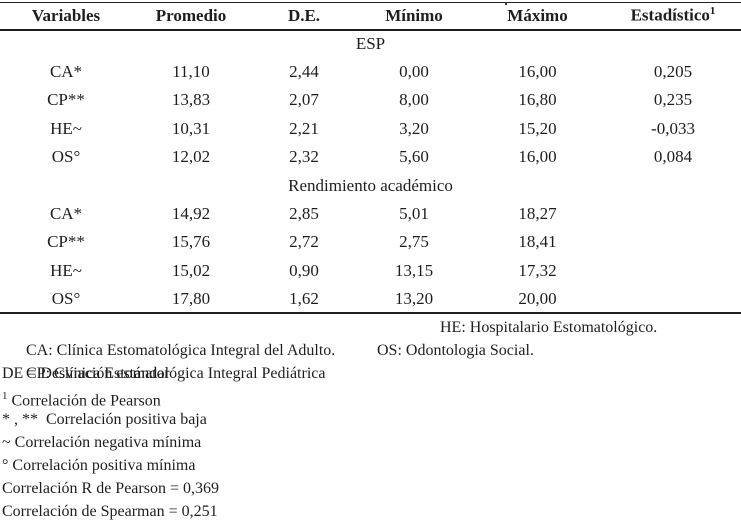 The height and width of the screenshot is (528, 741). What do you see at coordinates (414, 15) in the screenshot?
I see `col-header-minimo: Mínimo` at bounding box center [414, 15].